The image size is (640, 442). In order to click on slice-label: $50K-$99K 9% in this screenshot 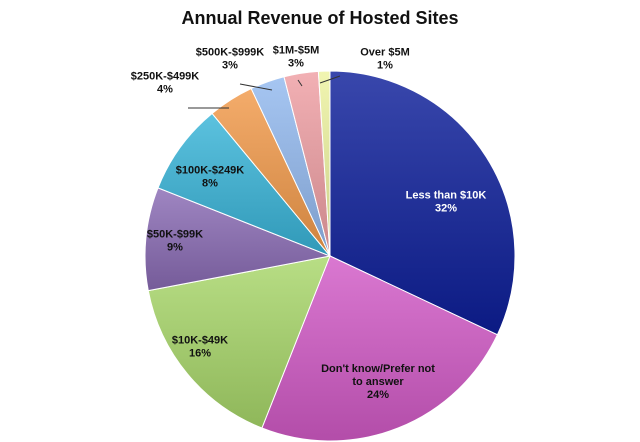, I will do `click(175, 241)`.